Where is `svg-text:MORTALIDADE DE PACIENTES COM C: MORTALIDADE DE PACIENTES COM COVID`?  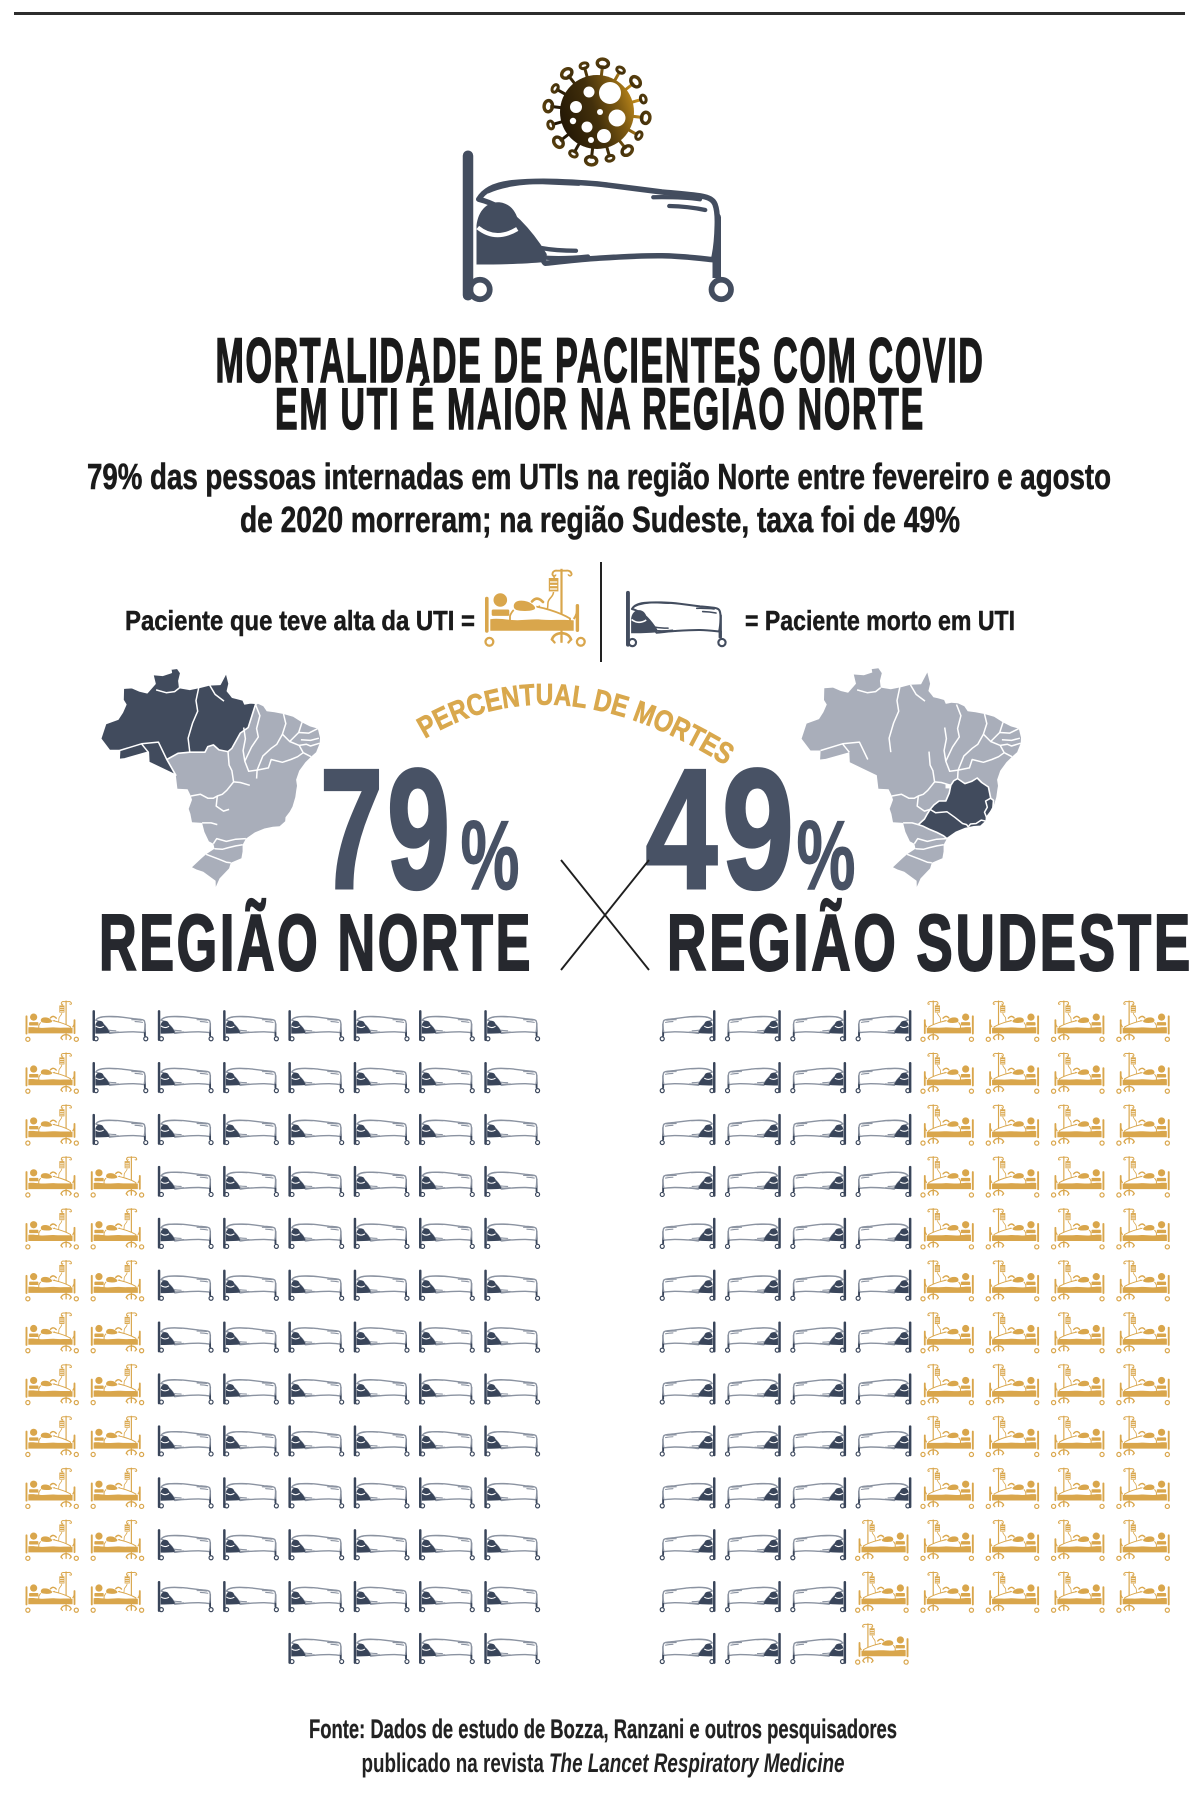 svg-text:MORTALIDADE DE PACIENTES COM C: MORTALIDADE DE PACIENTES COM COVID is located at coordinates (600, 361).